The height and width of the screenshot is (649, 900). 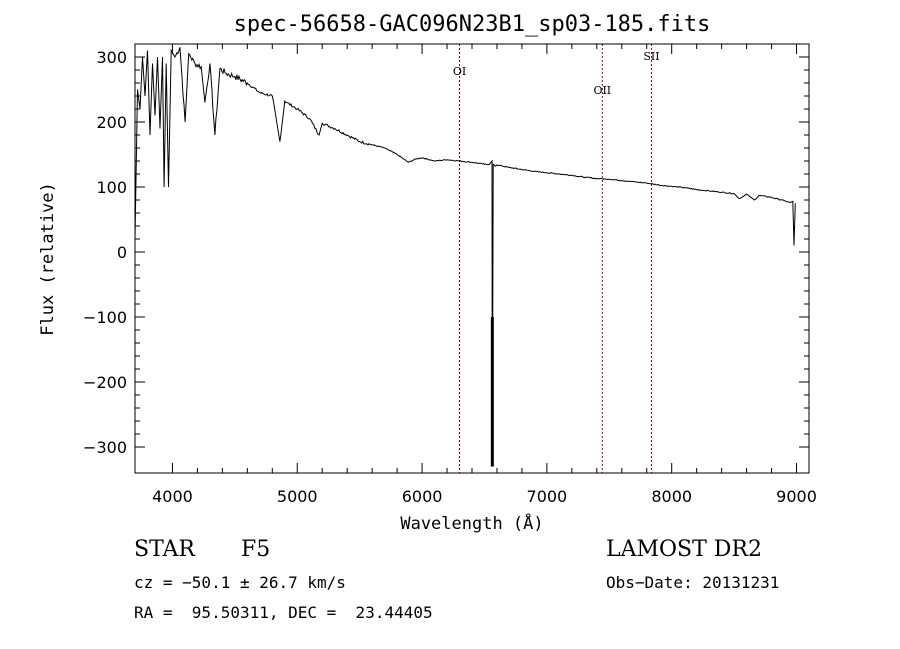 What do you see at coordinates (256, 549) in the screenshot?
I see `object-subclass: F5` at bounding box center [256, 549].